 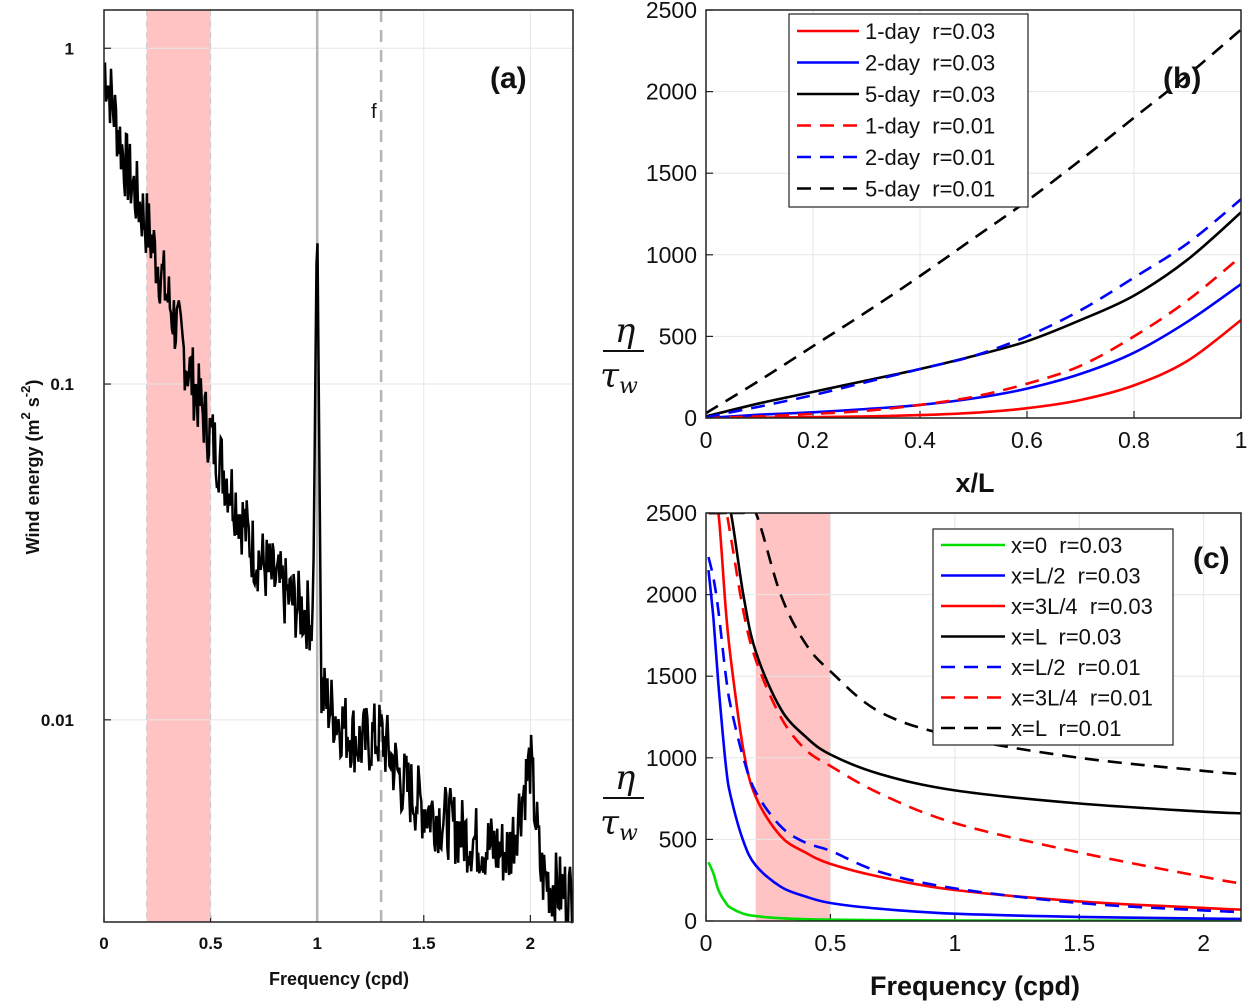 What do you see at coordinates (62, 384) in the screenshot?
I see `y-tick-label: 0.1` at bounding box center [62, 384].